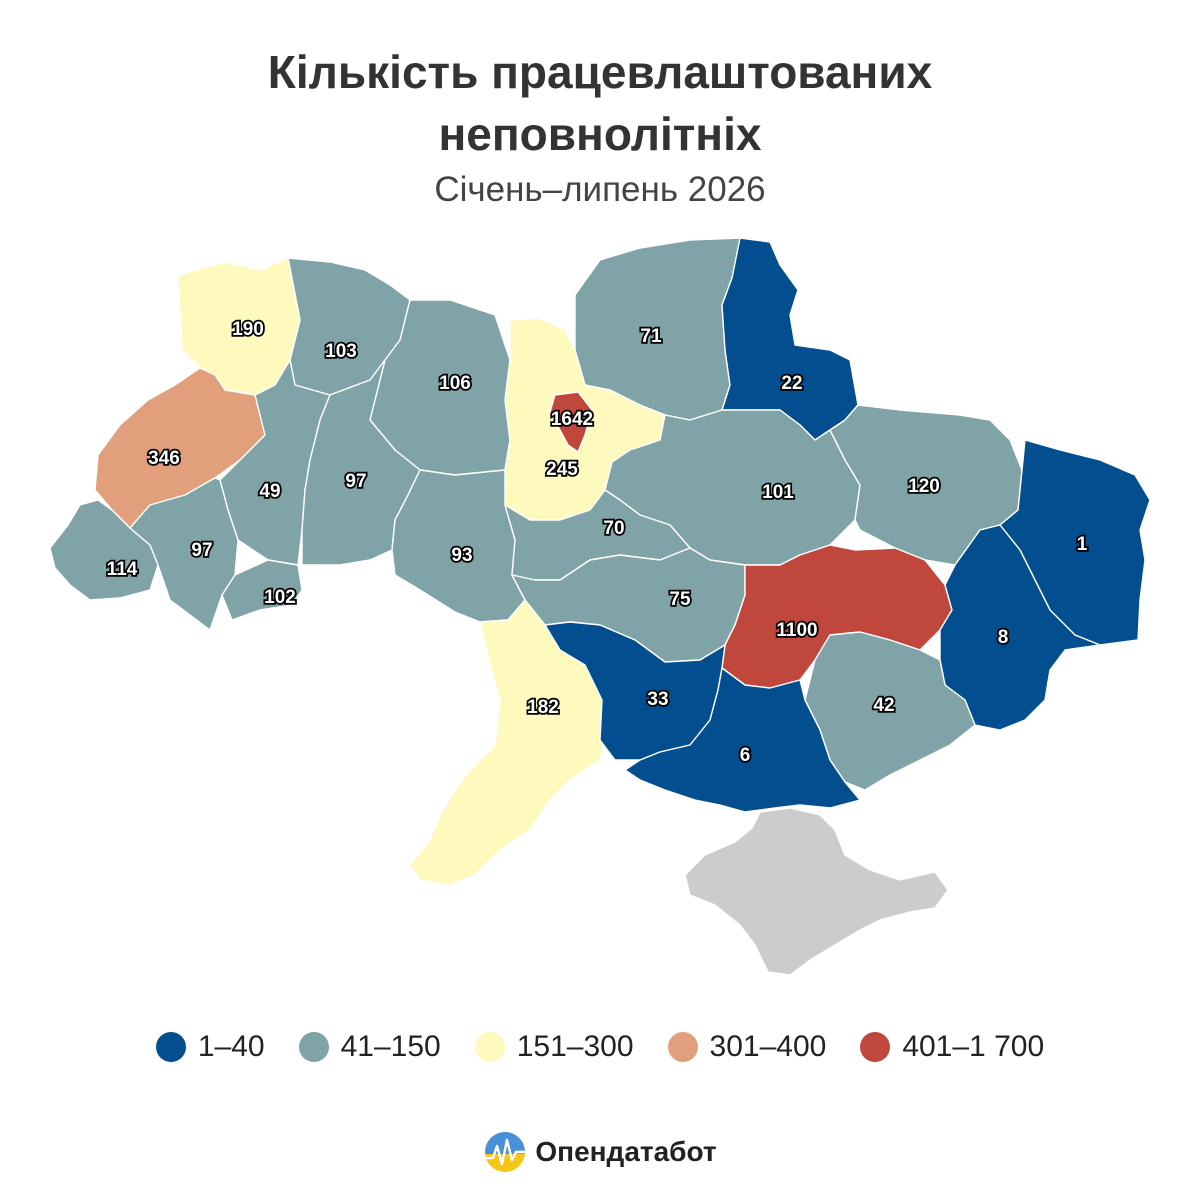 This screenshot has height=1200, width=1200. Describe the element at coordinates (745, 755) in the screenshot. I see `region-value-label: 6` at that location.